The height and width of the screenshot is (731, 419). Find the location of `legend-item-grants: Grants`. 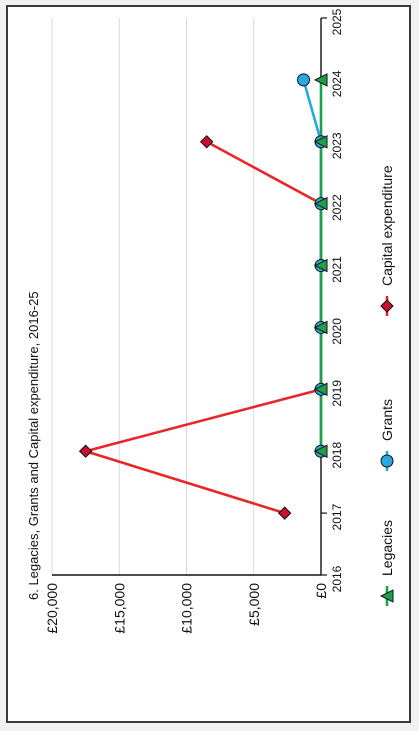

legend-item-grants: Grants is located at coordinates (387, 435).